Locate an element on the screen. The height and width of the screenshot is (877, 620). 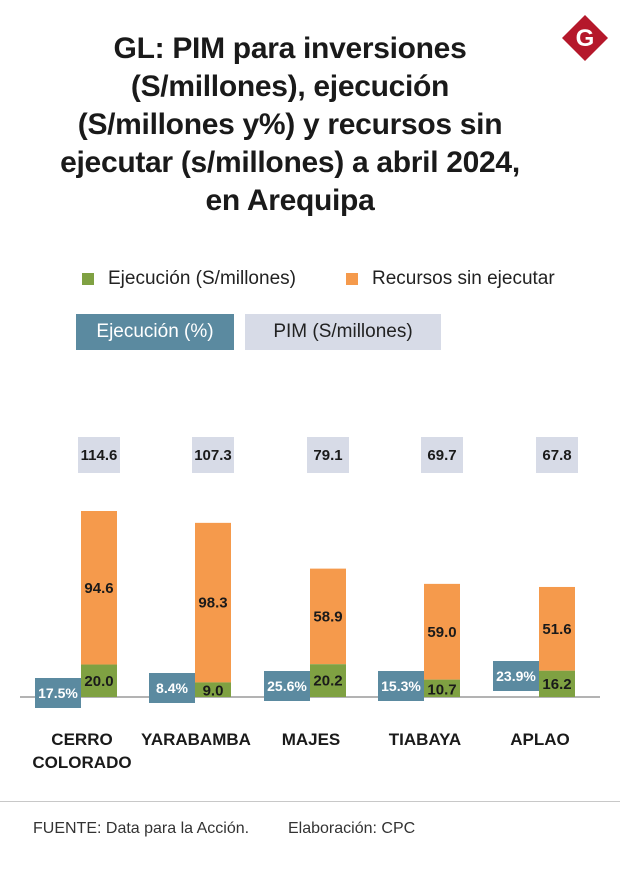
x-tick-label-line: APLAO is located at coordinates (540, 739).